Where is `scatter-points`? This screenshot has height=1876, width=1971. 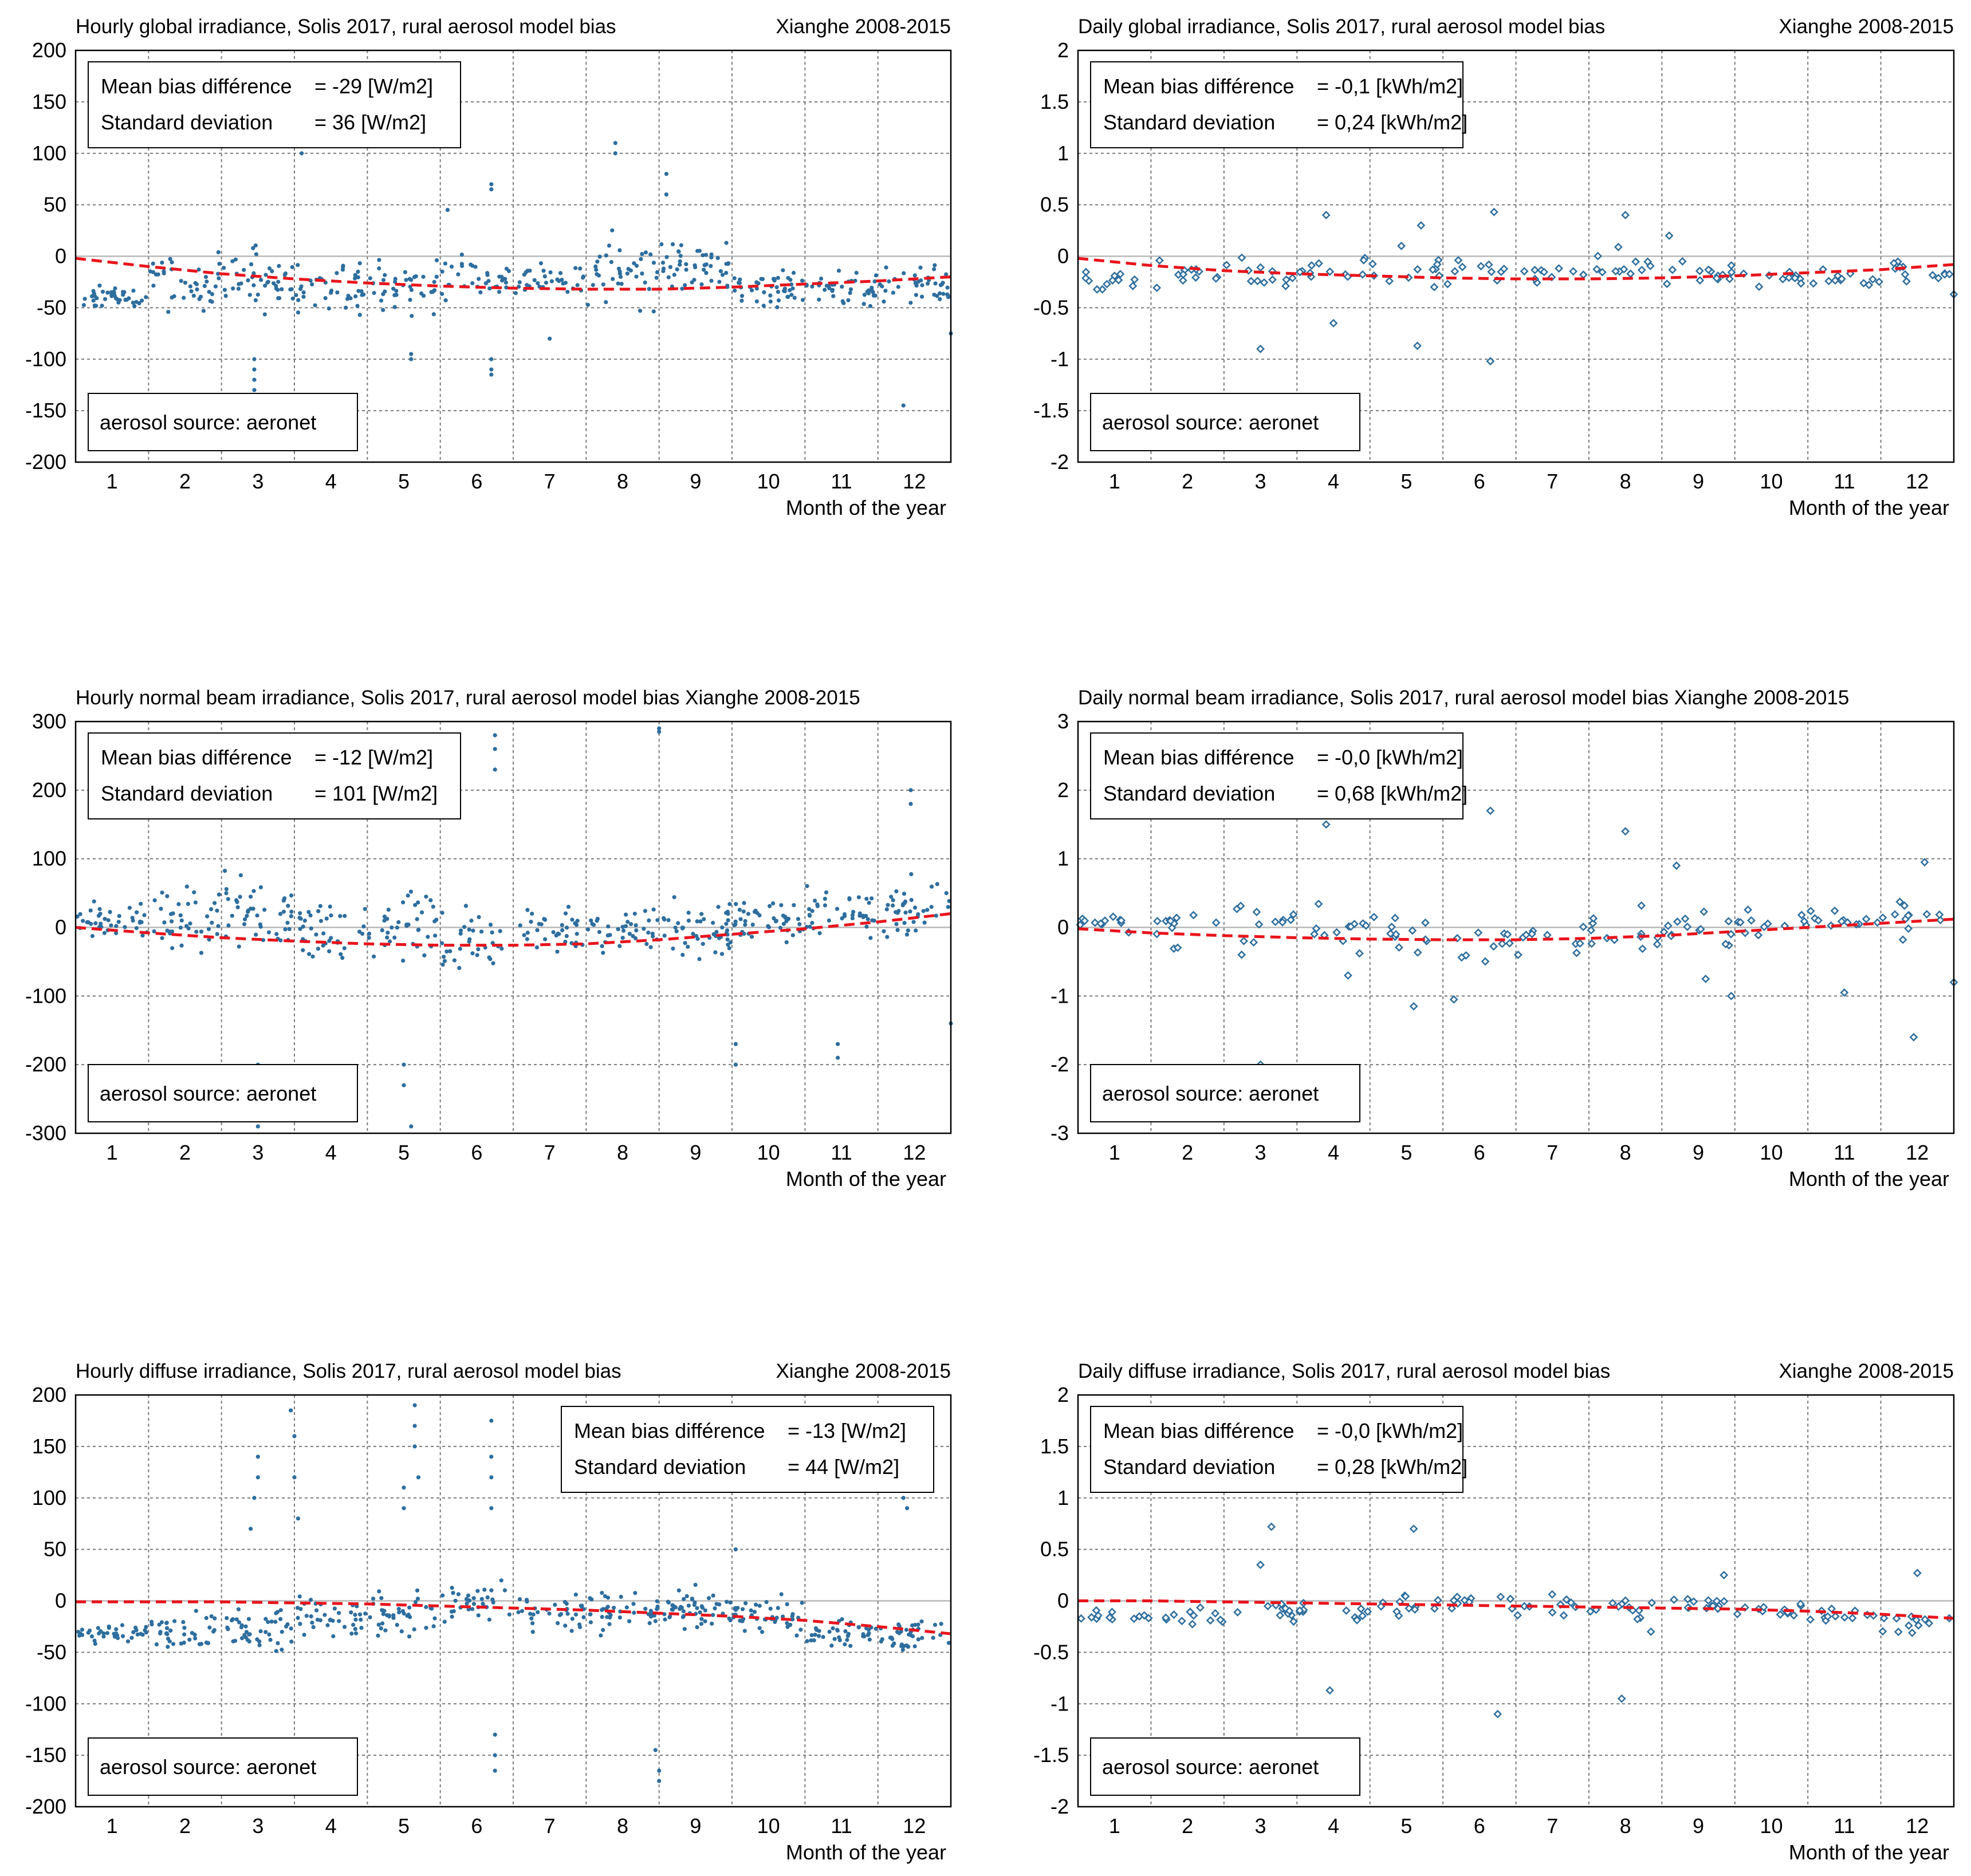
scatter-points is located at coordinates (513, 1593).